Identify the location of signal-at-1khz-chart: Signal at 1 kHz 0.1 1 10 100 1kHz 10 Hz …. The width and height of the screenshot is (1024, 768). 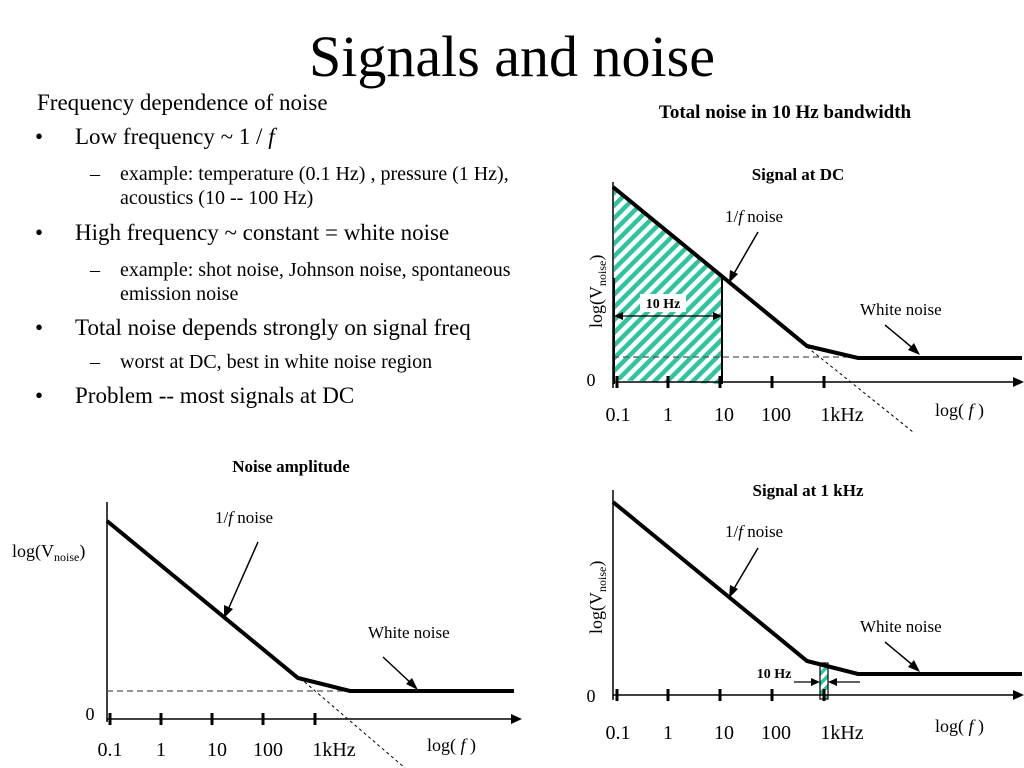
(805, 612).